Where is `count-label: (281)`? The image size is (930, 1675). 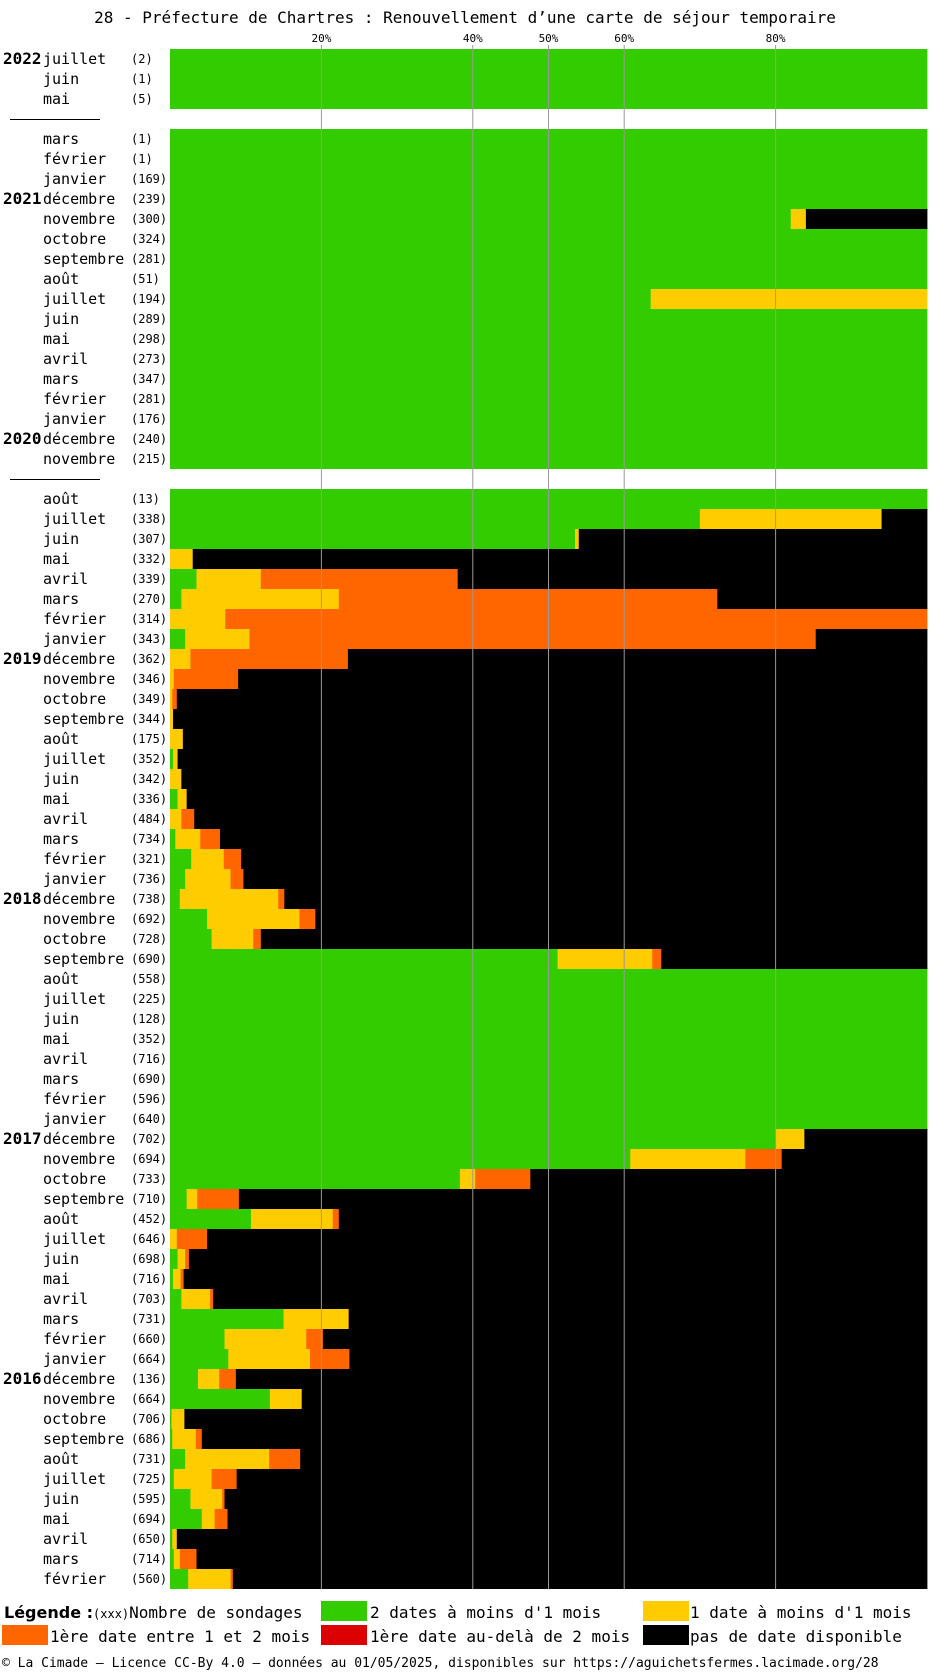
count-label: (281) is located at coordinates (149, 399).